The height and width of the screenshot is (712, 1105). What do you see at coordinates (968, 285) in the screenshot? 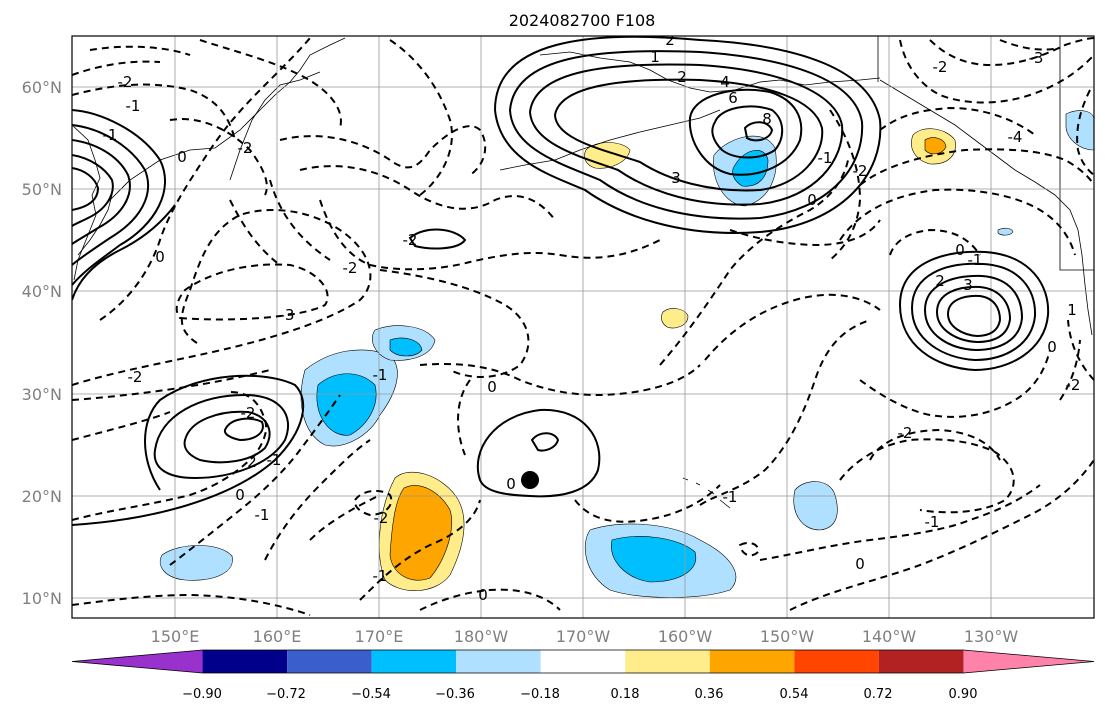
I see `contour-label: 3` at bounding box center [968, 285].